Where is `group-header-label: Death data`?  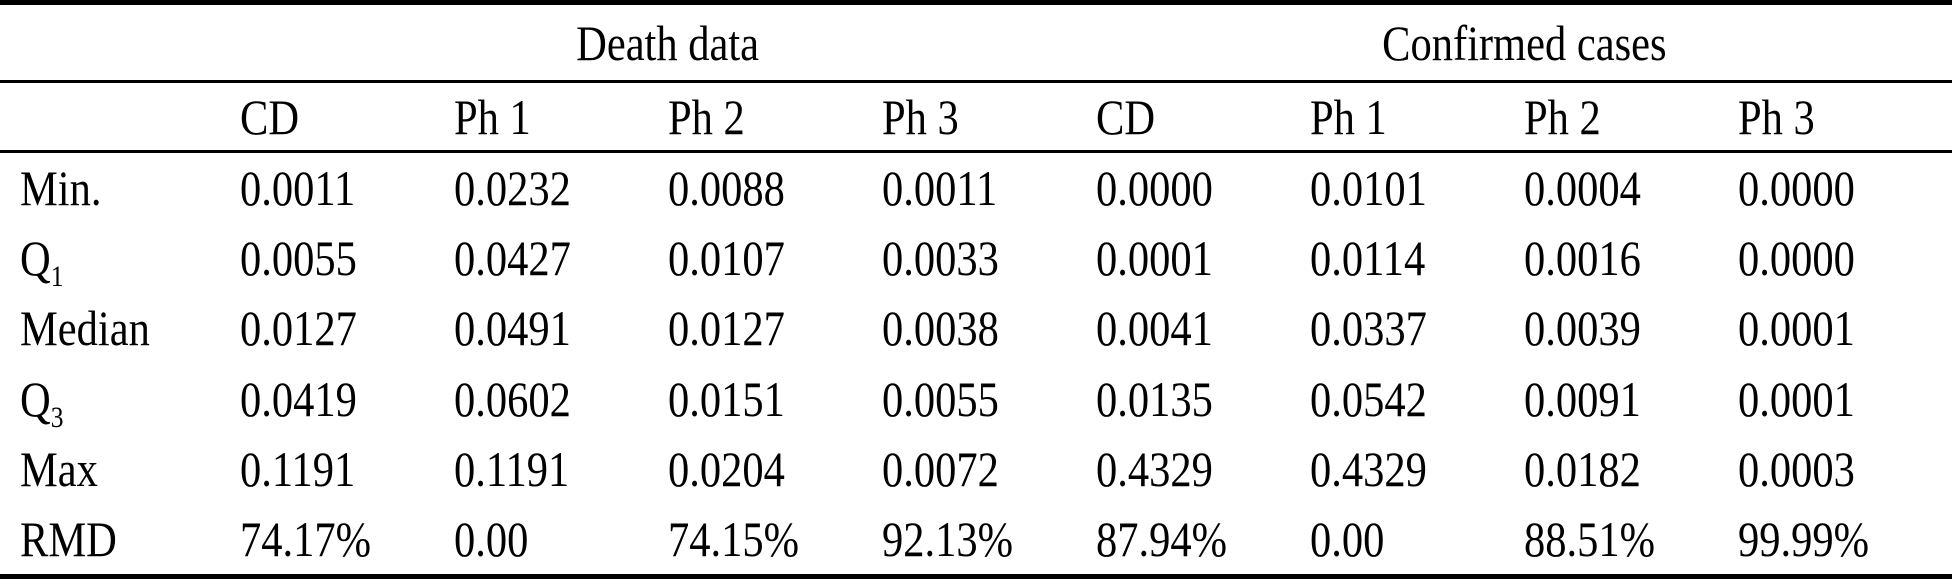 group-header-label: Death data is located at coordinates (668, 42).